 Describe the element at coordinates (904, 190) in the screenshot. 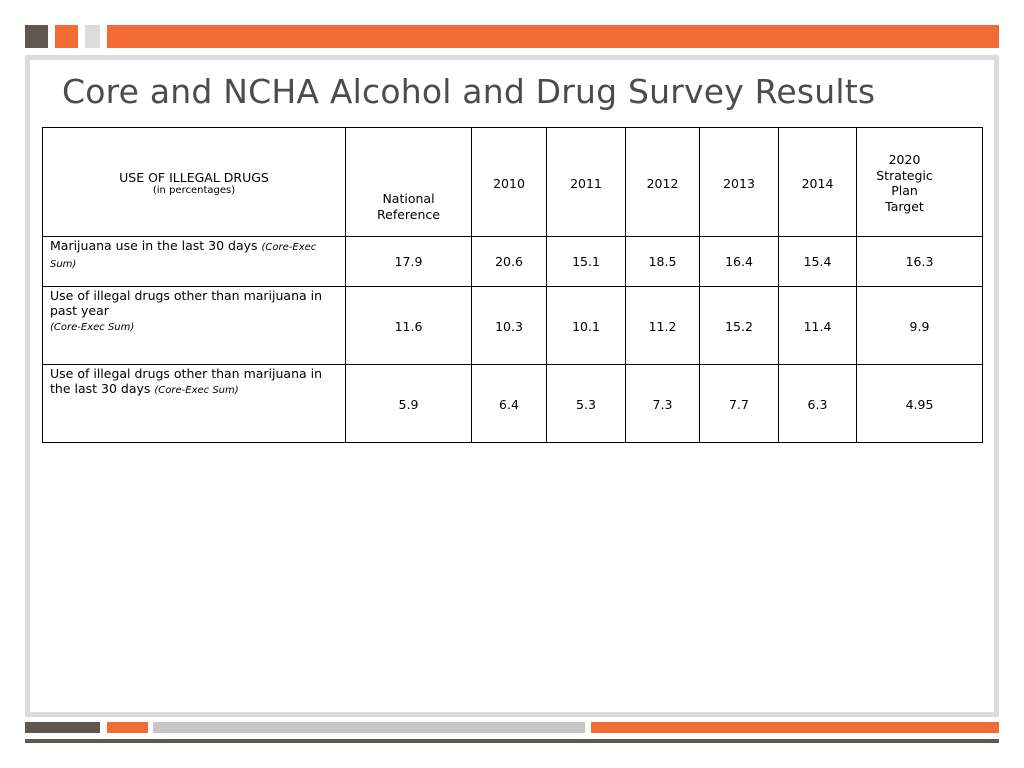

I see `header-target-line: Plan` at that location.